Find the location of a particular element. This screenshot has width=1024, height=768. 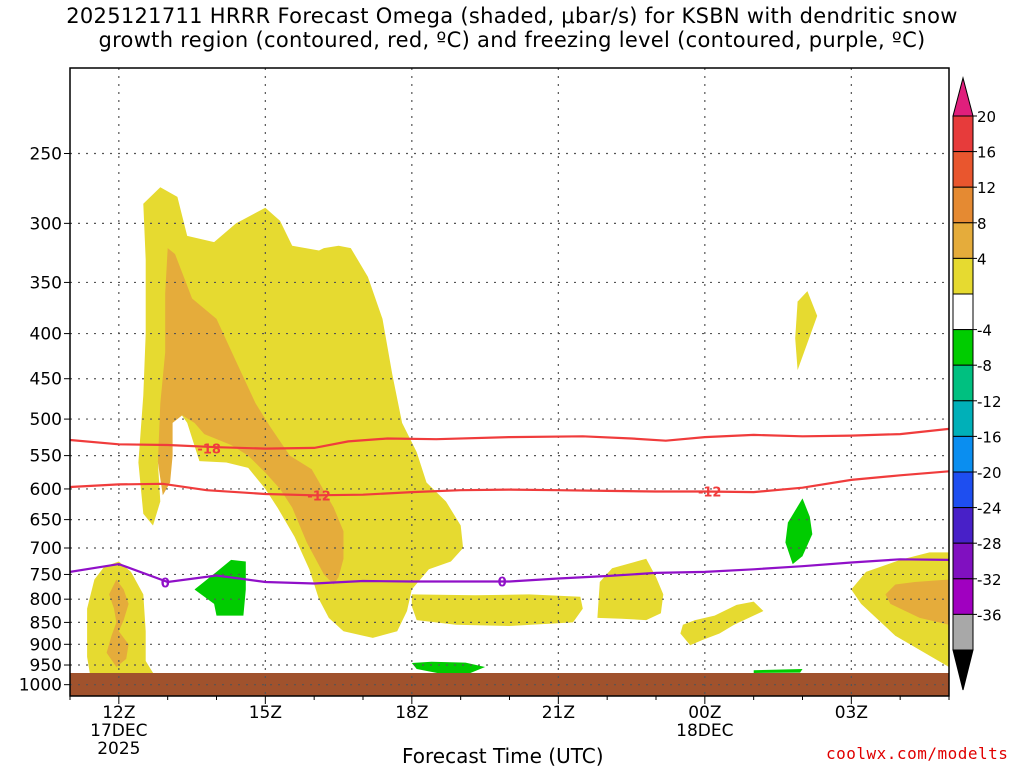

y-tick-label-550: 550 is located at coordinates (46, 457).